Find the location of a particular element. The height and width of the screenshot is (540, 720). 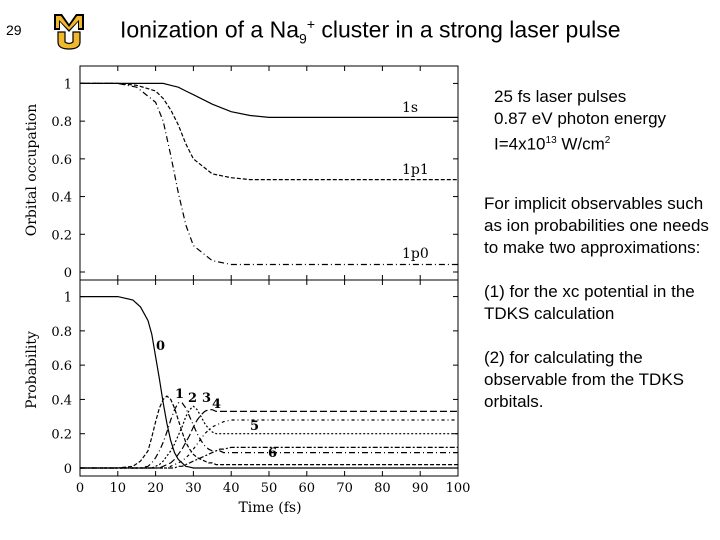

xtick-label: 100 is located at coordinates (458, 488).